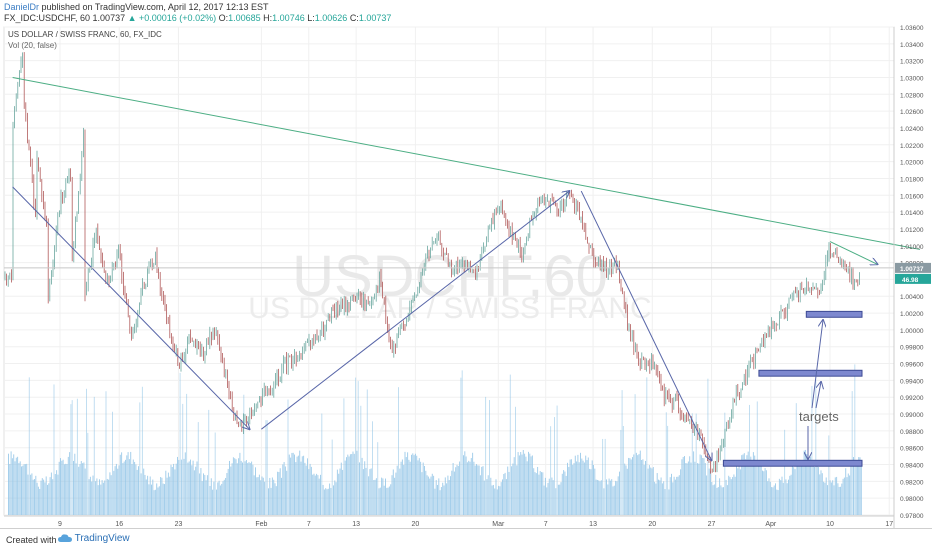 This screenshot has width=932, height=551. What do you see at coordinates (22, 7) in the screenshot?
I see `author-link: DanielDr` at bounding box center [22, 7].